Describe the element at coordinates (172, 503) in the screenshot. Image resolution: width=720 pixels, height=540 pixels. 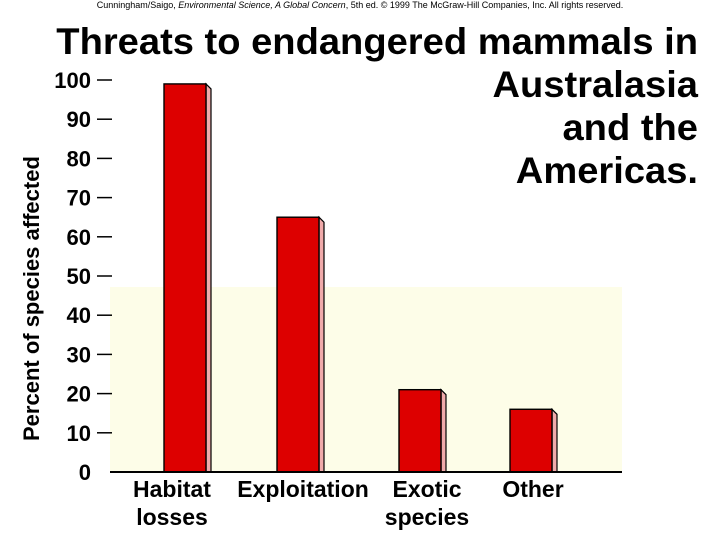
I see `x-category-label: Habitat losses` at that location.